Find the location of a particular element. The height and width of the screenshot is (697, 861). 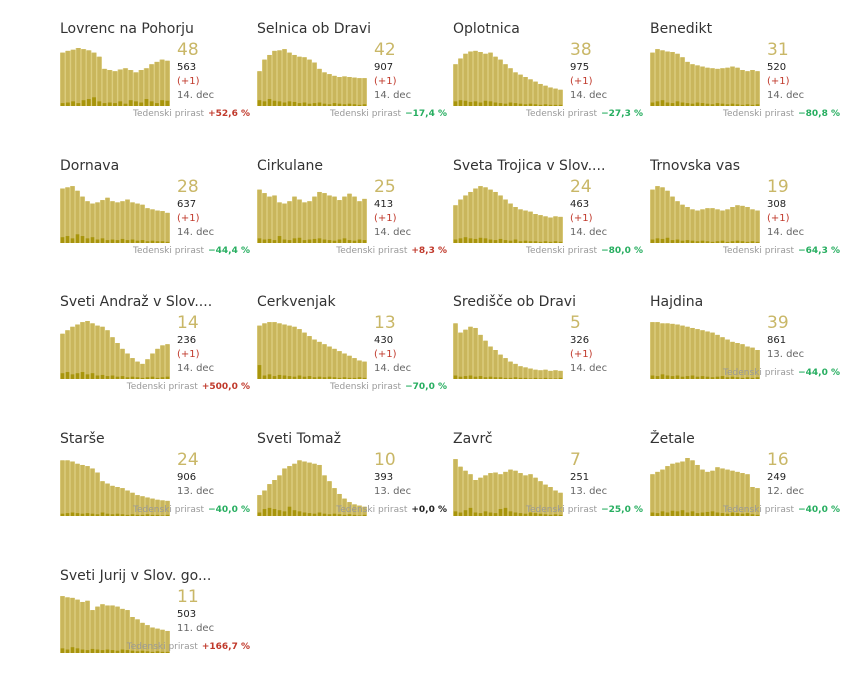

weekly-growth-value: −70,0 % is located at coordinates (426, 387).